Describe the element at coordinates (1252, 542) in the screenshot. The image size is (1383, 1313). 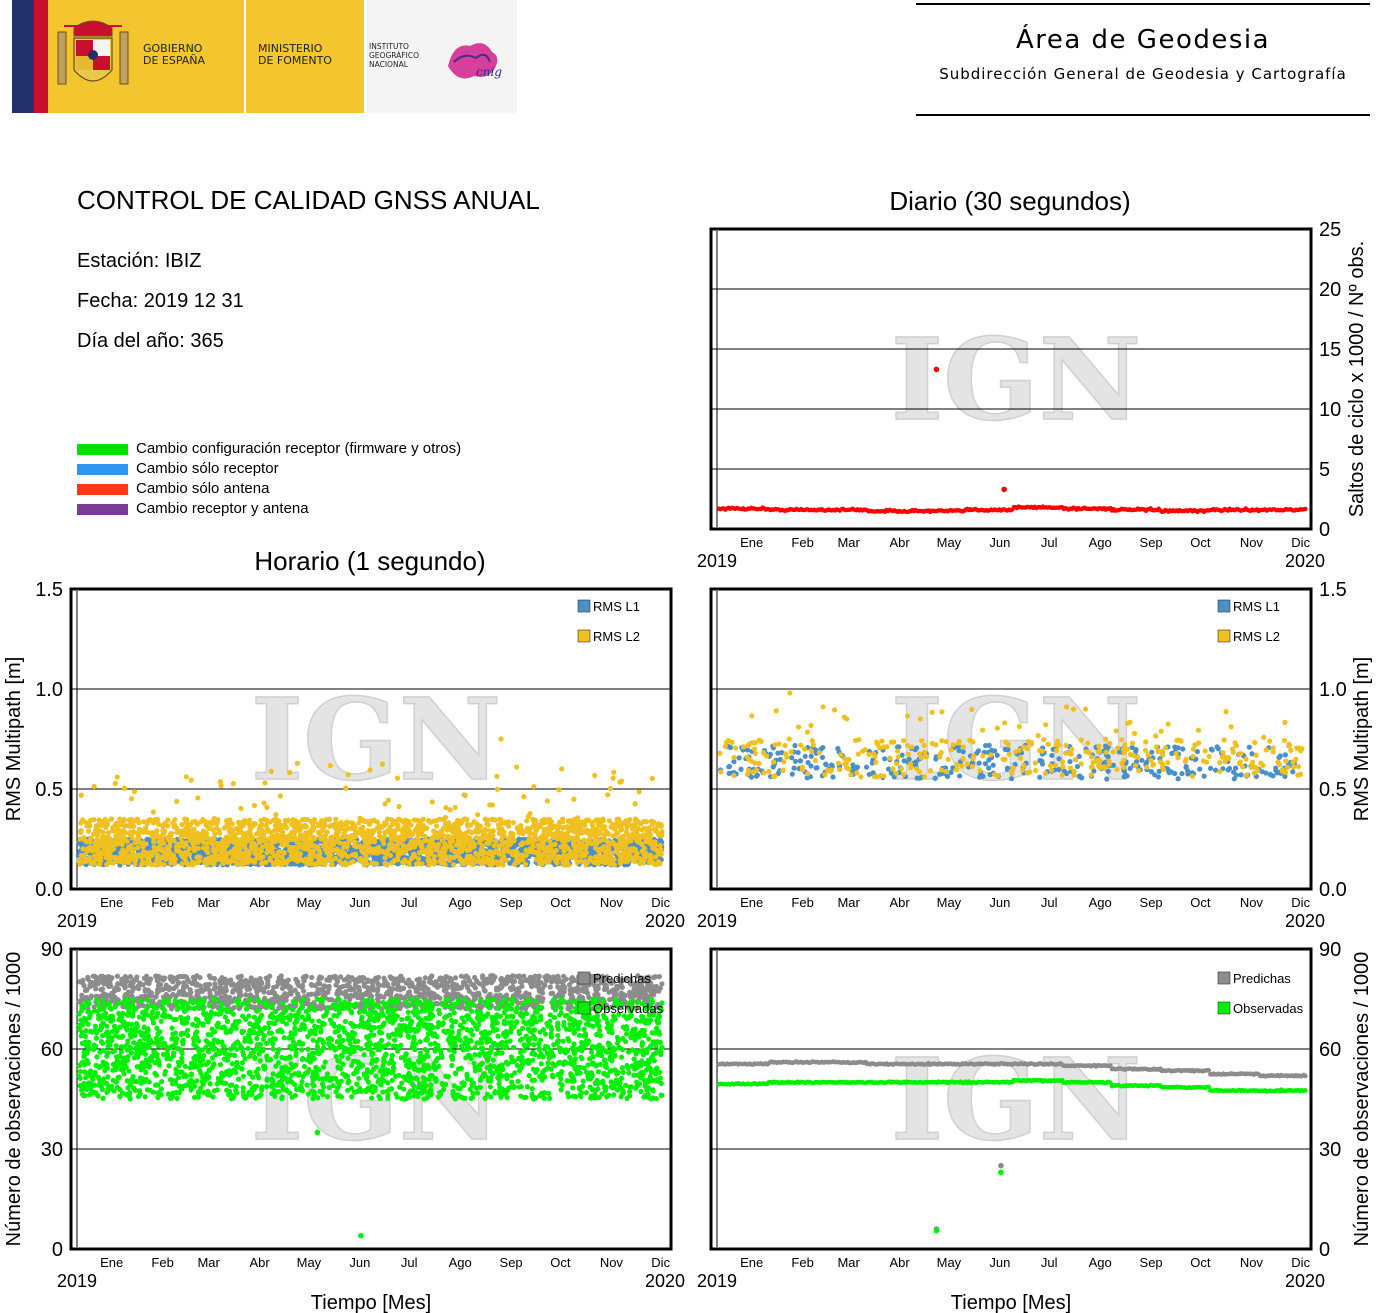
I see `month-label: Nov` at that location.